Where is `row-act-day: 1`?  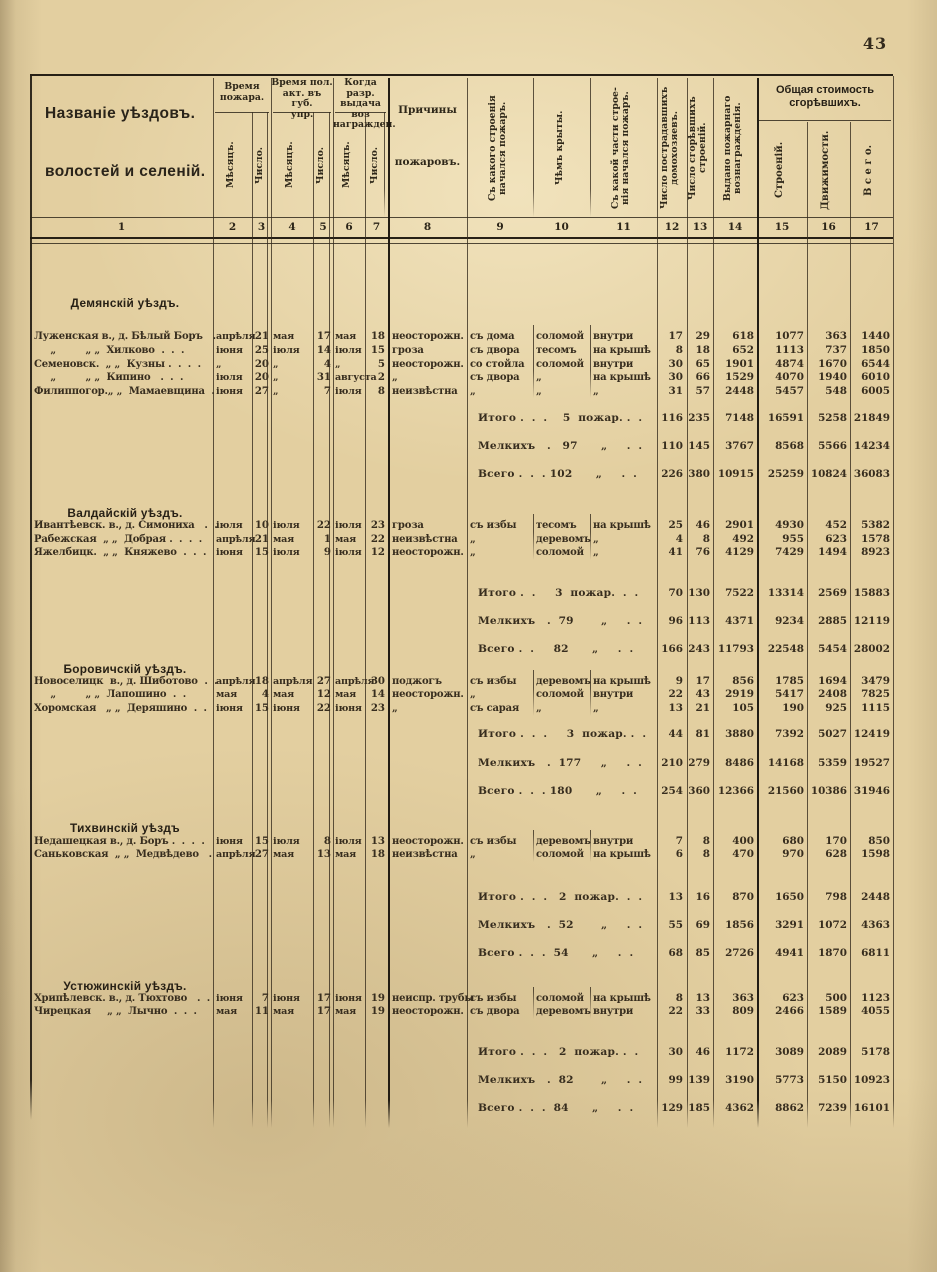
row-act-day: 1 is located at coordinates (327, 539).